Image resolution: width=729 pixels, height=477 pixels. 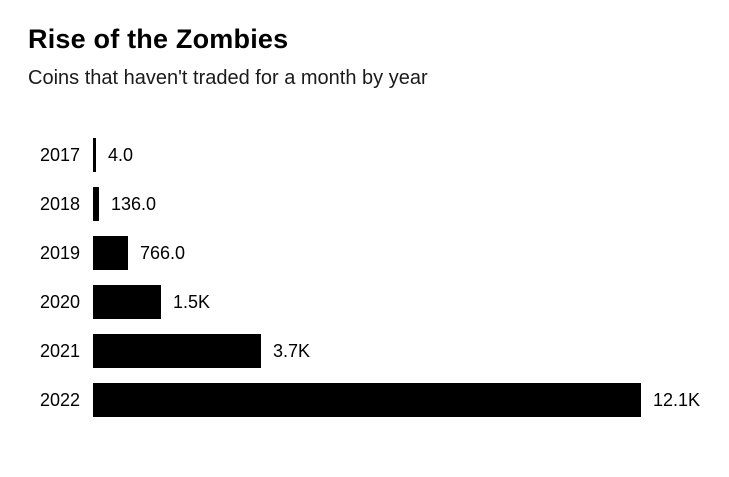 I want to click on category-label: 2020, so click(x=59, y=301).